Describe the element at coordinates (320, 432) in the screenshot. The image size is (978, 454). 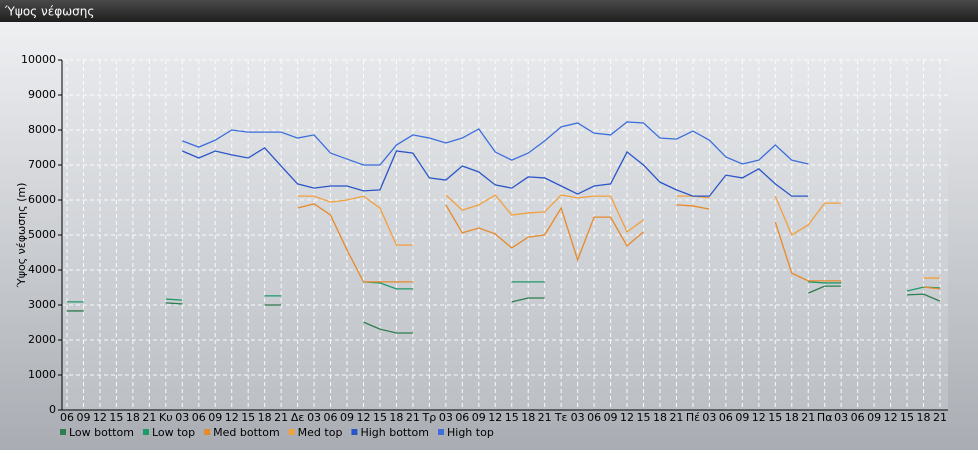
I see `legend-label: Med top` at that location.